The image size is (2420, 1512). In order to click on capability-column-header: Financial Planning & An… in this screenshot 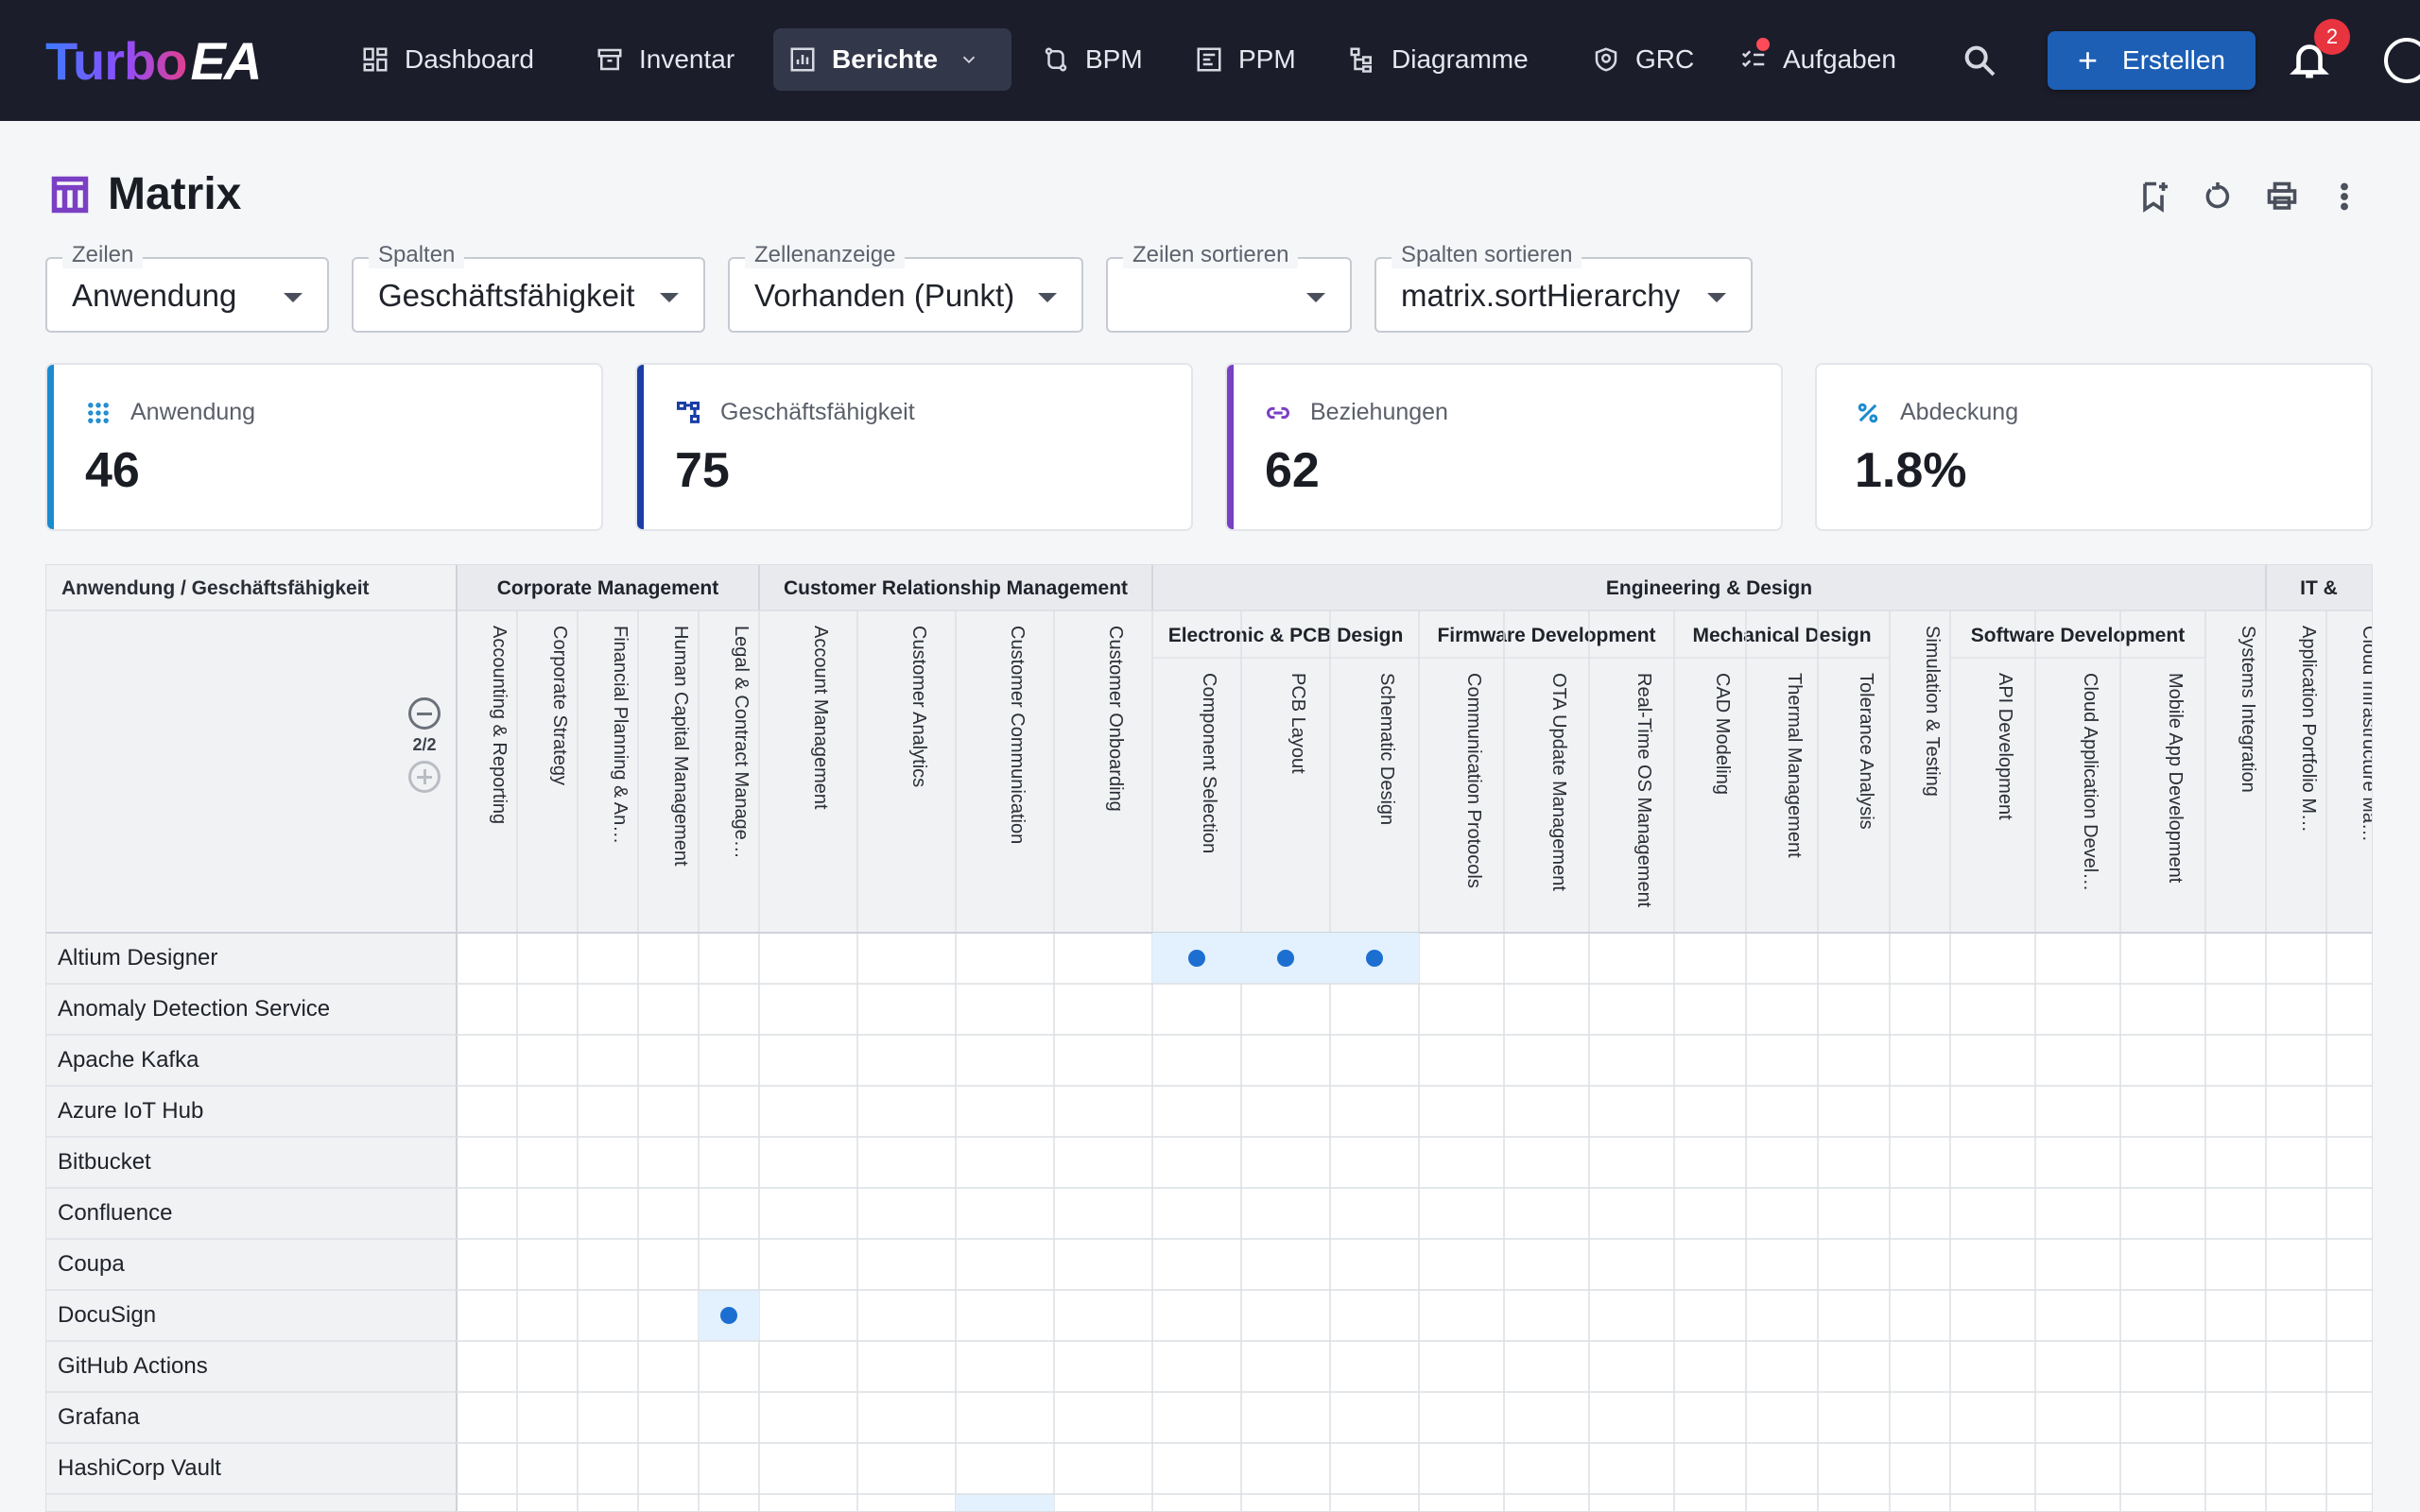, I will do `click(621, 735)`.